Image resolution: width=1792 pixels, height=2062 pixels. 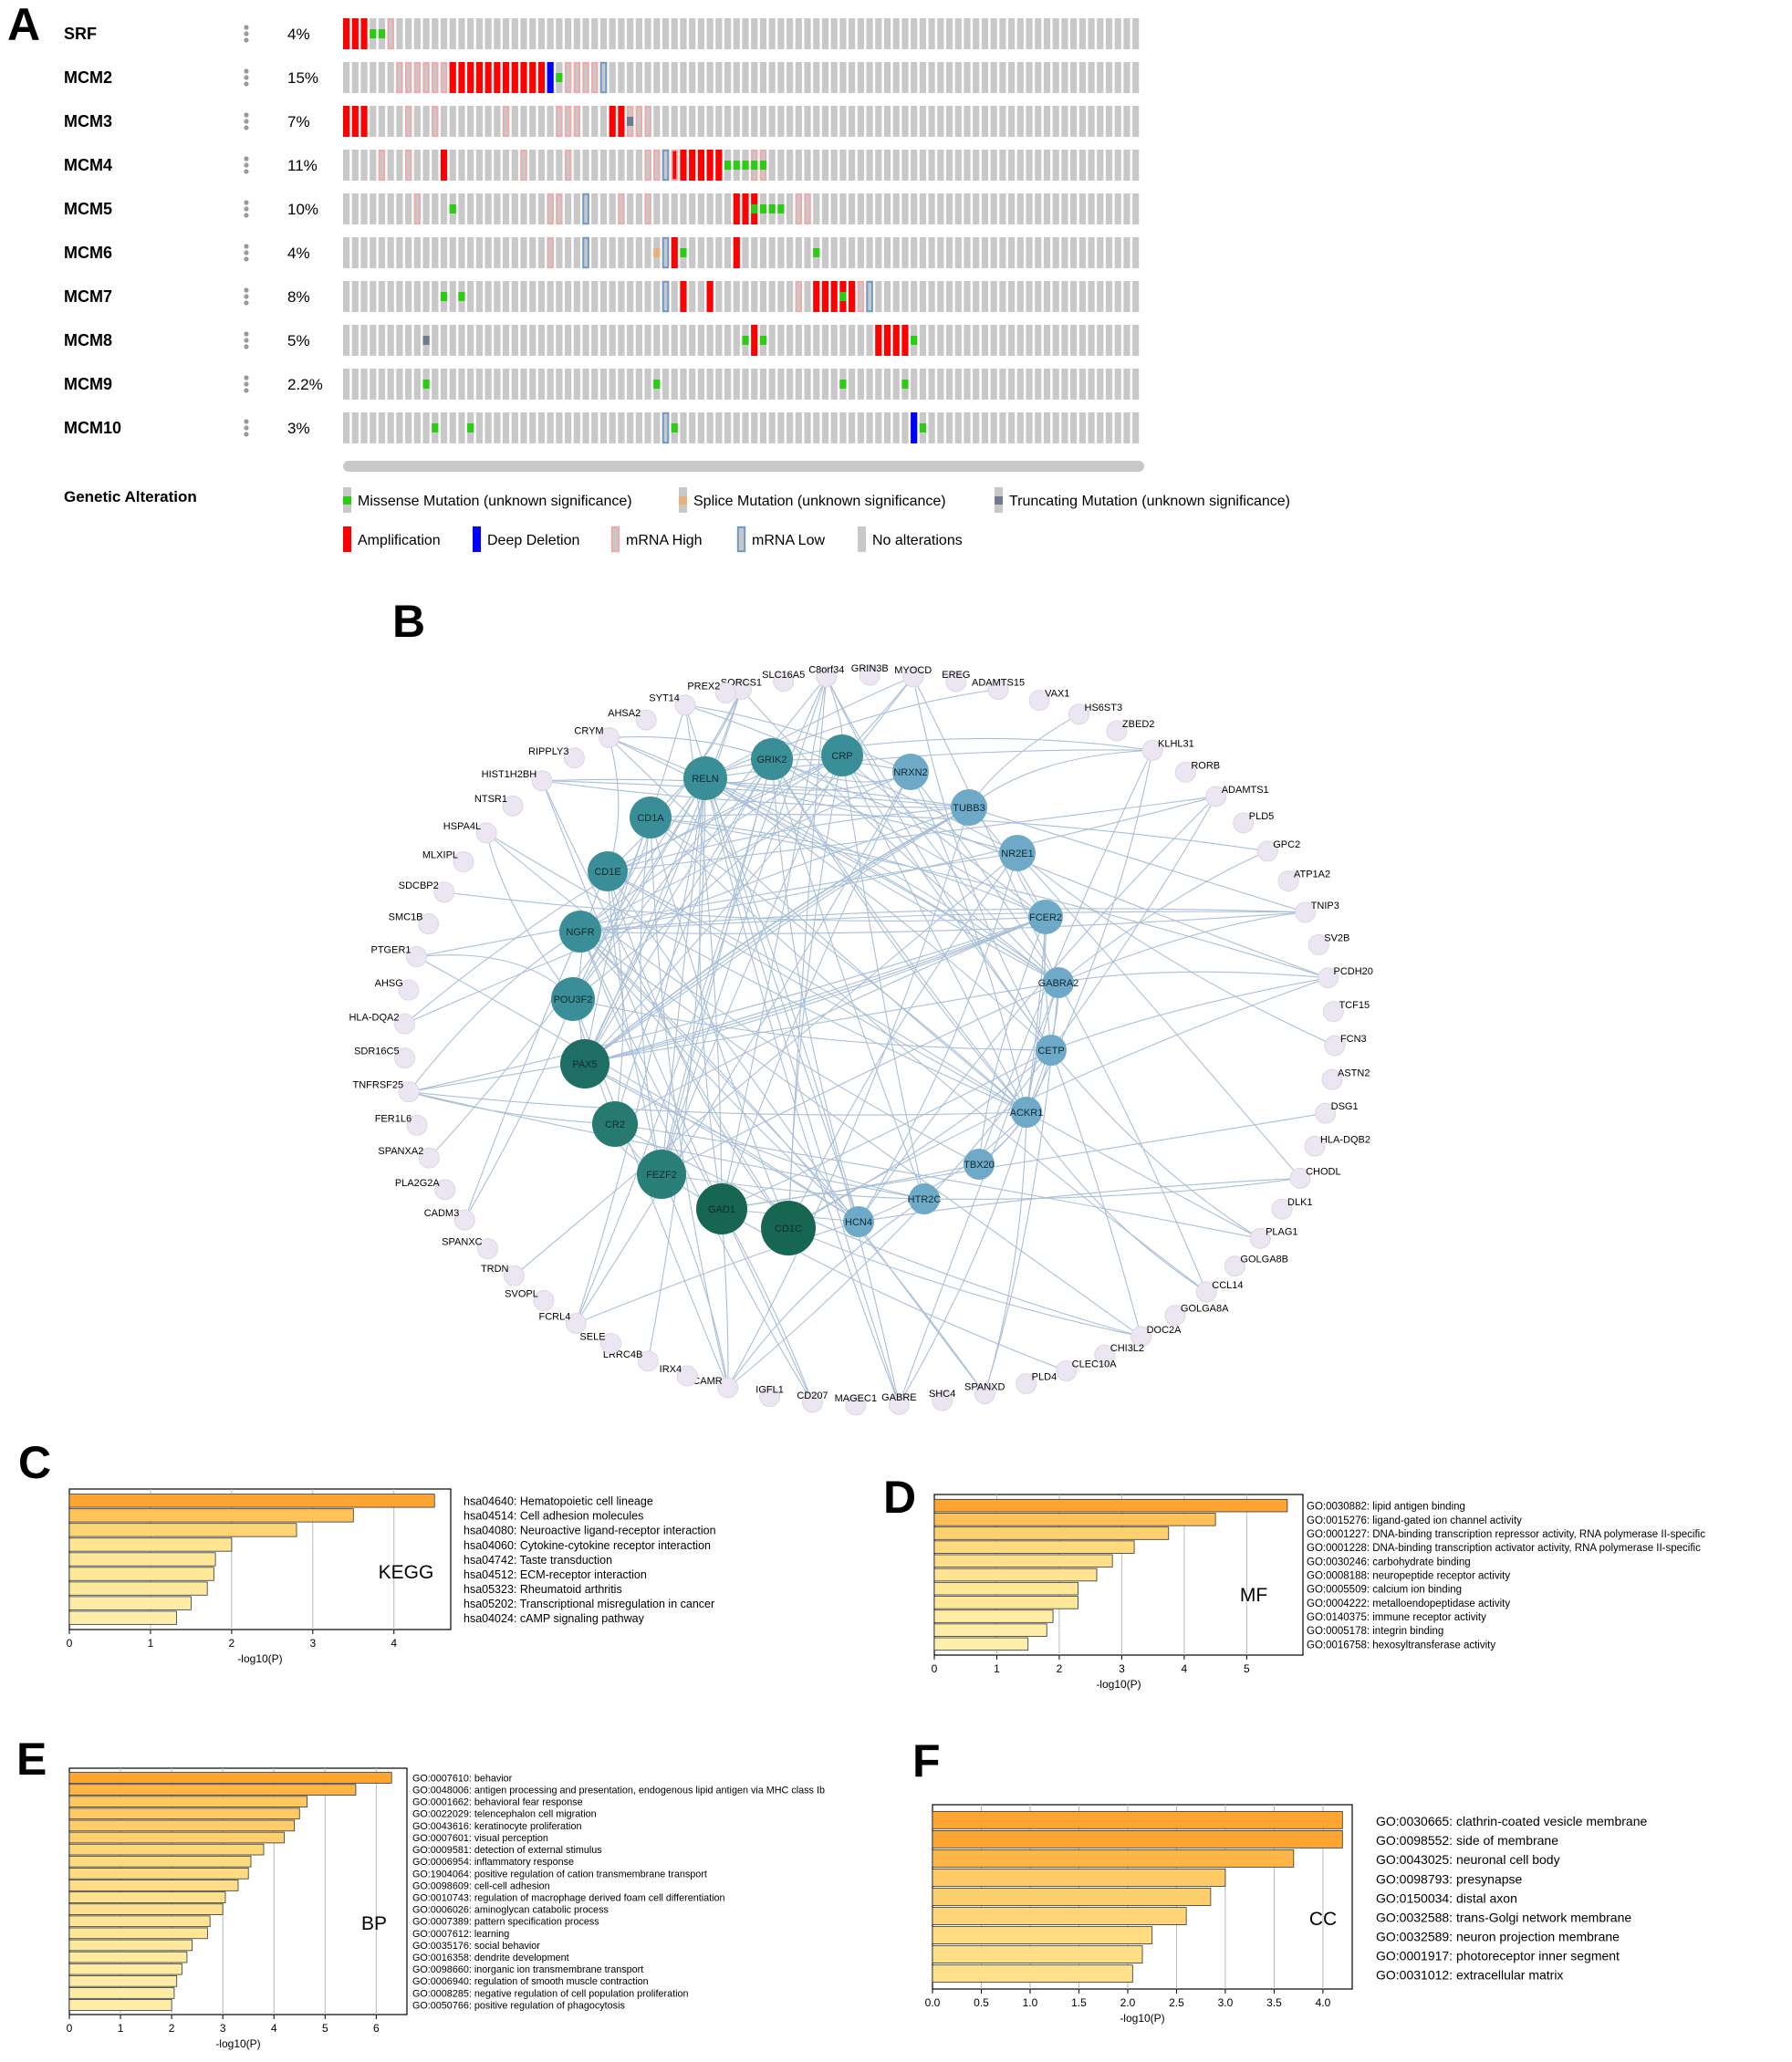 What do you see at coordinates (657, 252) in the screenshot?
I see `splice-mark` at bounding box center [657, 252].